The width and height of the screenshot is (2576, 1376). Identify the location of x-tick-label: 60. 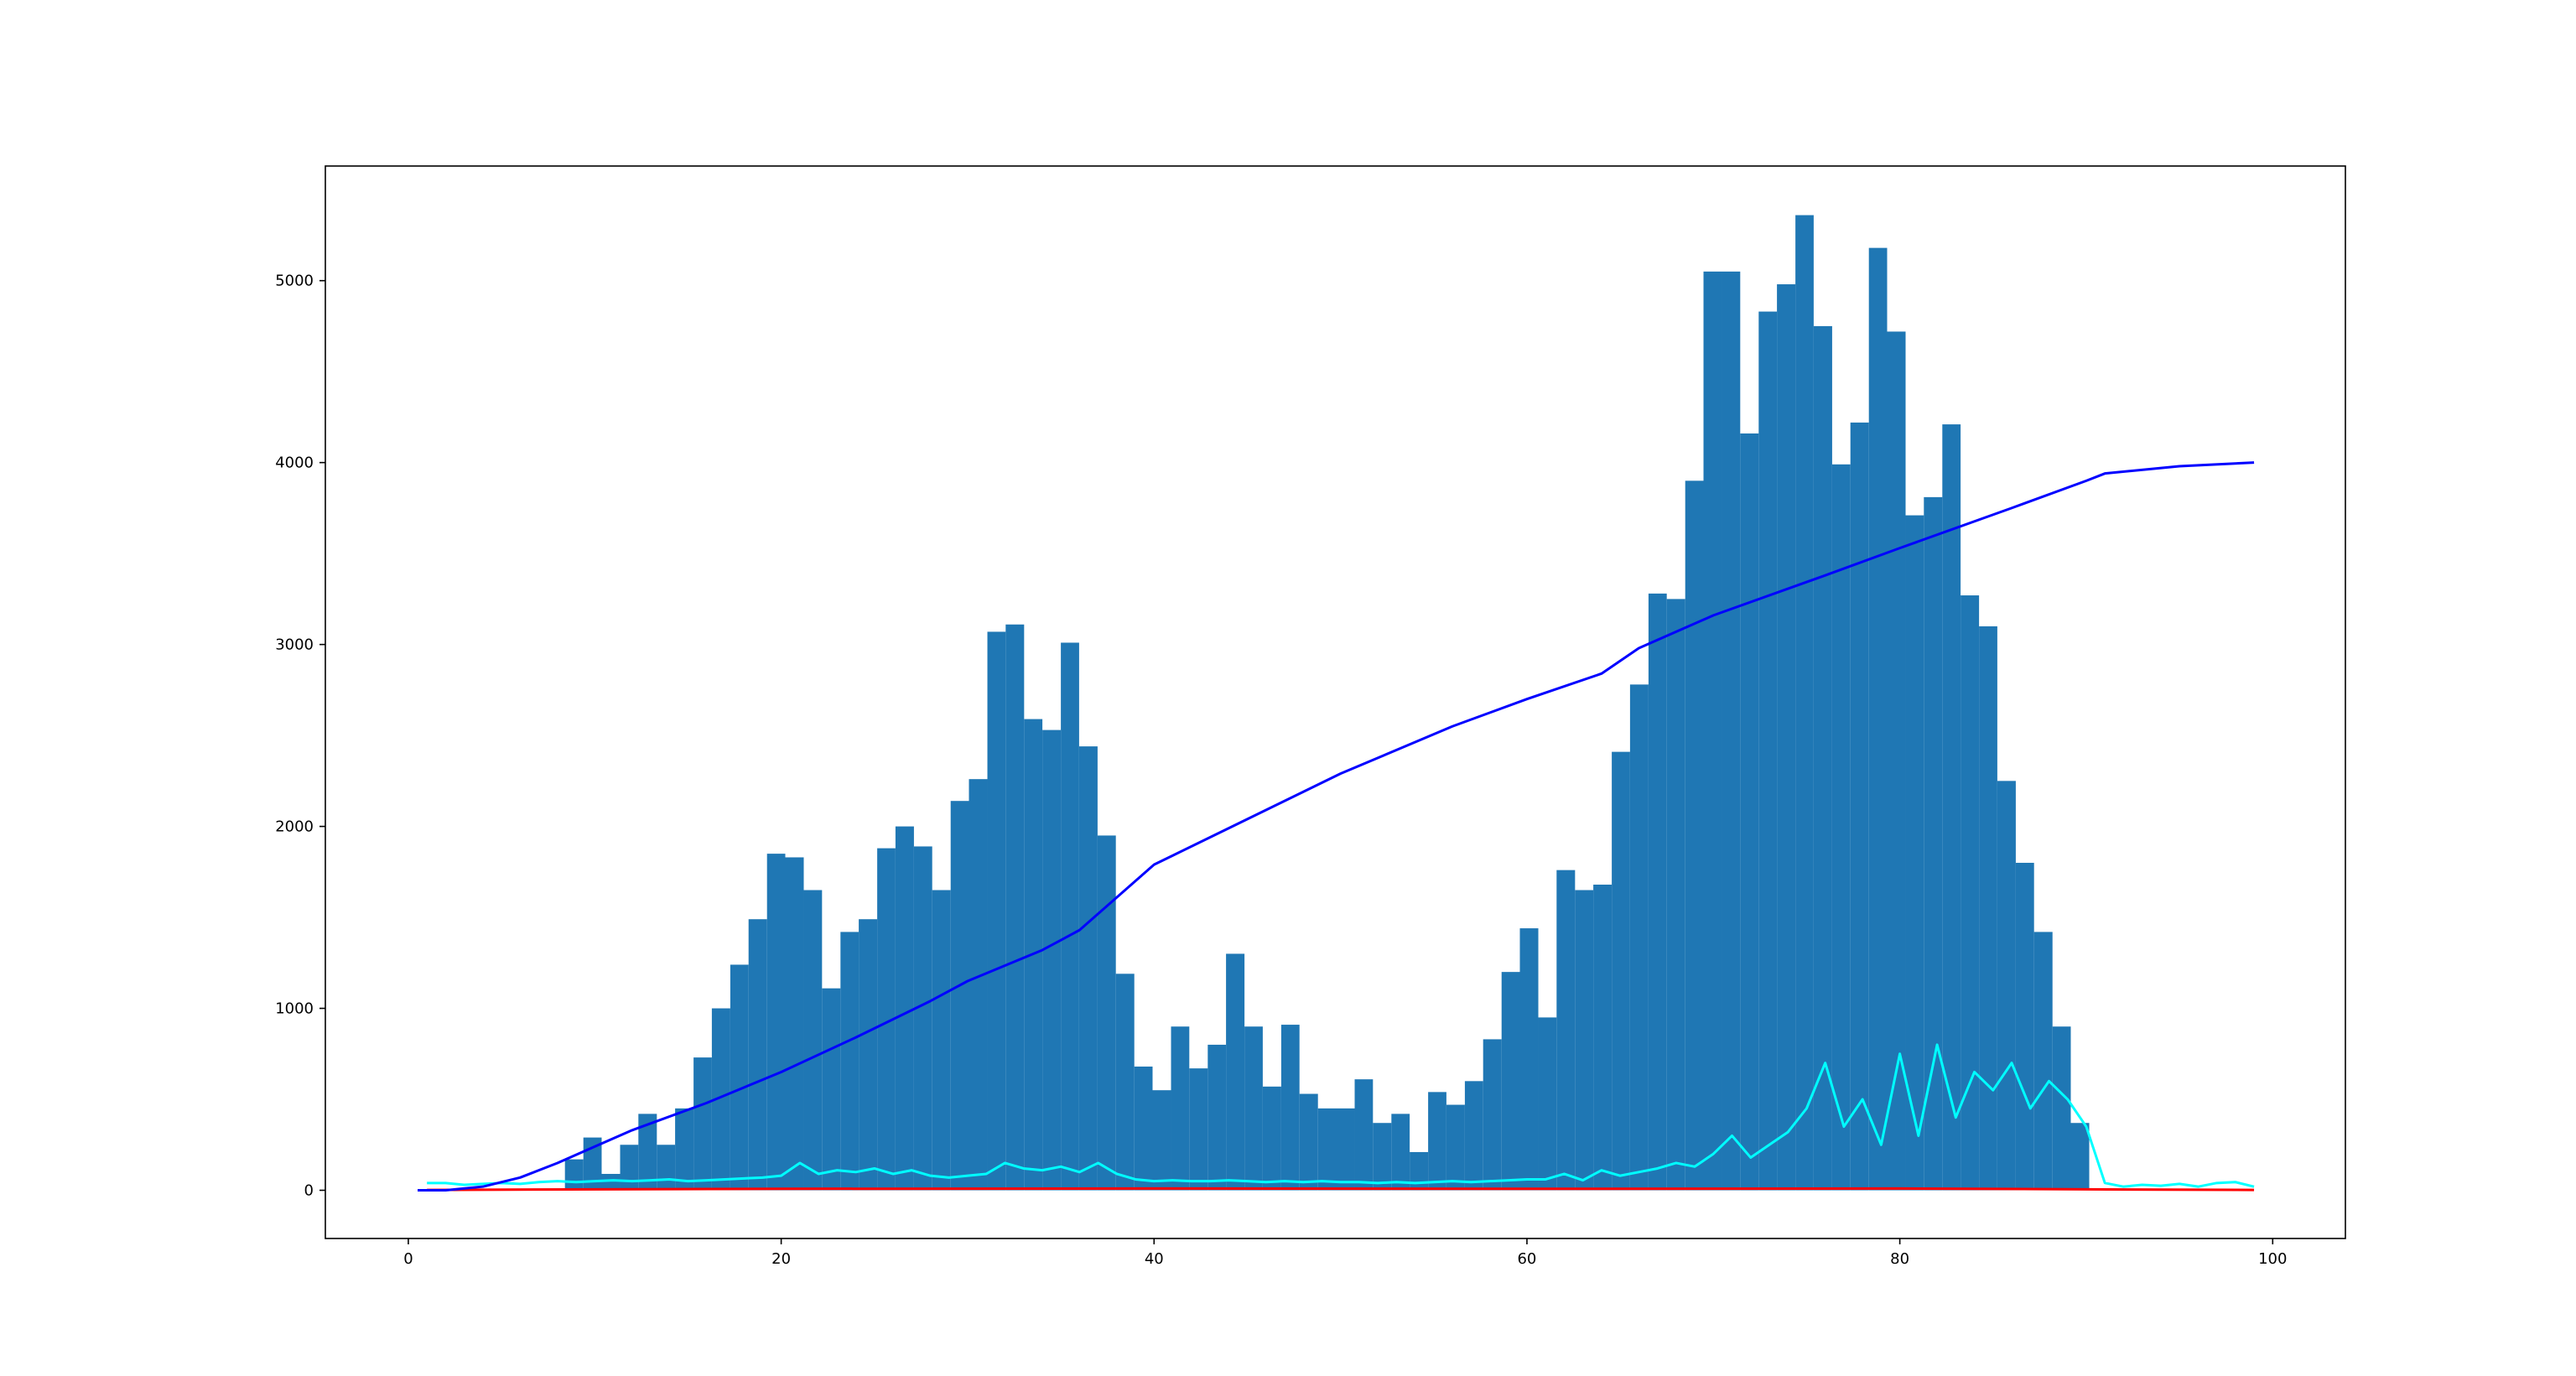
(1526, 1259).